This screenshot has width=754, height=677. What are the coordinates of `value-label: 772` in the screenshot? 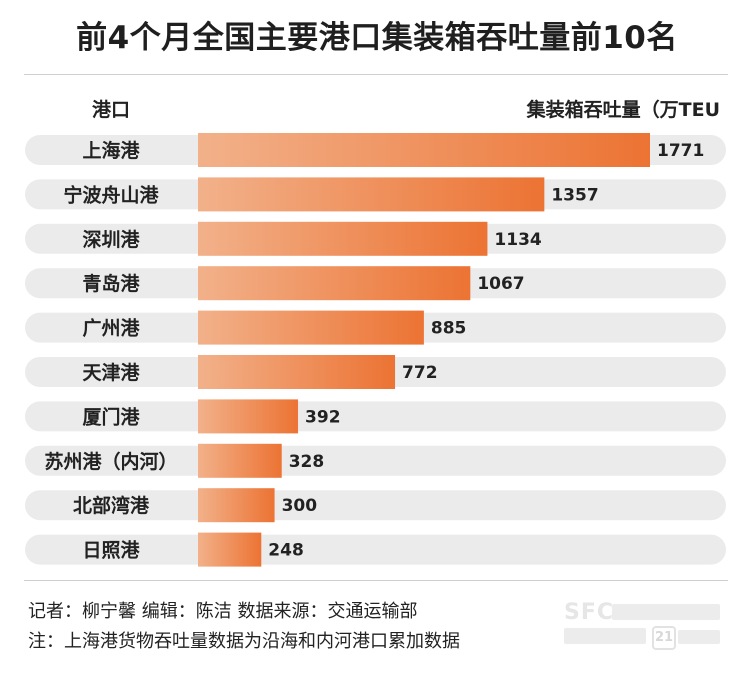 It's located at (420, 373).